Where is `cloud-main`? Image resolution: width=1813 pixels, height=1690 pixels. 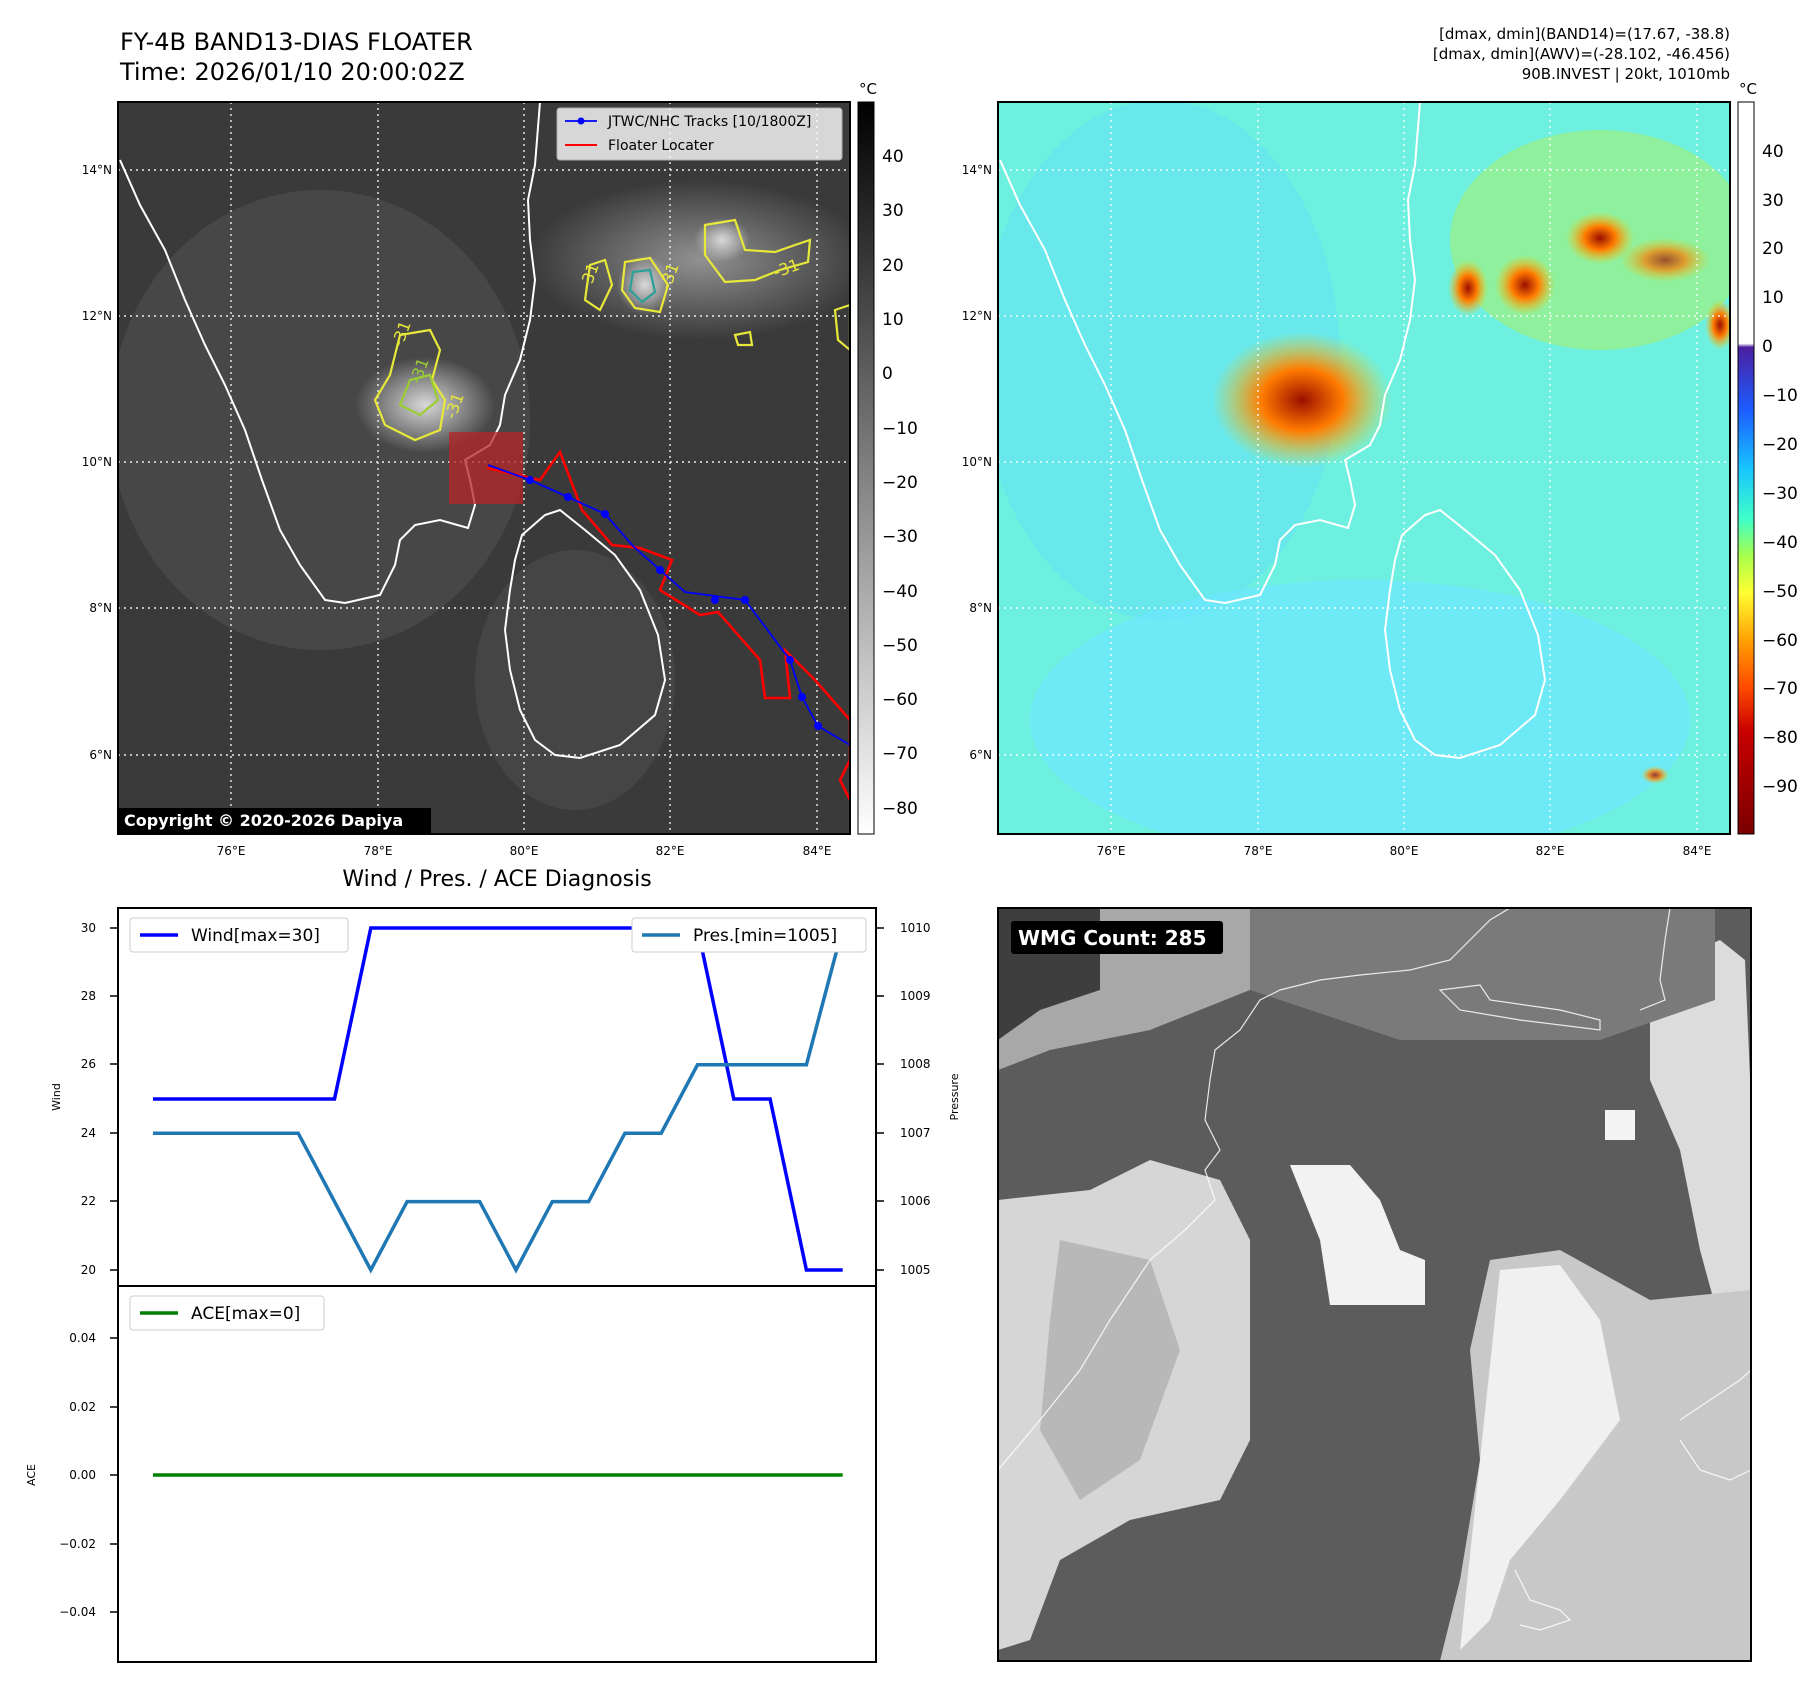
cloud-main is located at coordinates (425, 405).